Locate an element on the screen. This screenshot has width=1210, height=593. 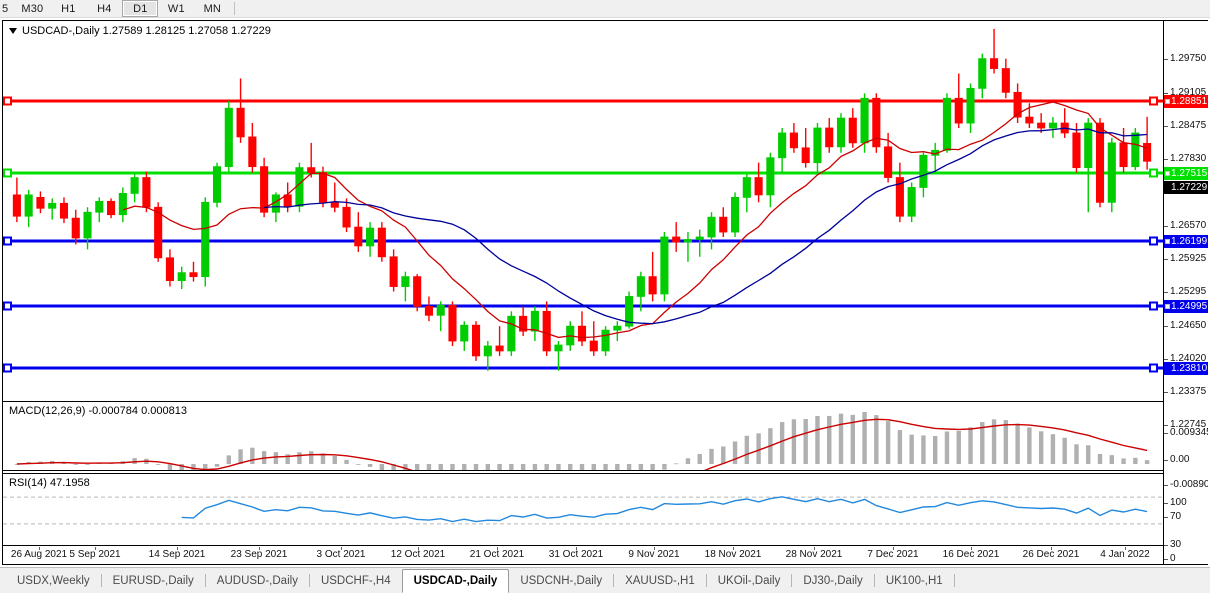
price-scale-badge: 1.24995 is located at coordinates (1186, 306).